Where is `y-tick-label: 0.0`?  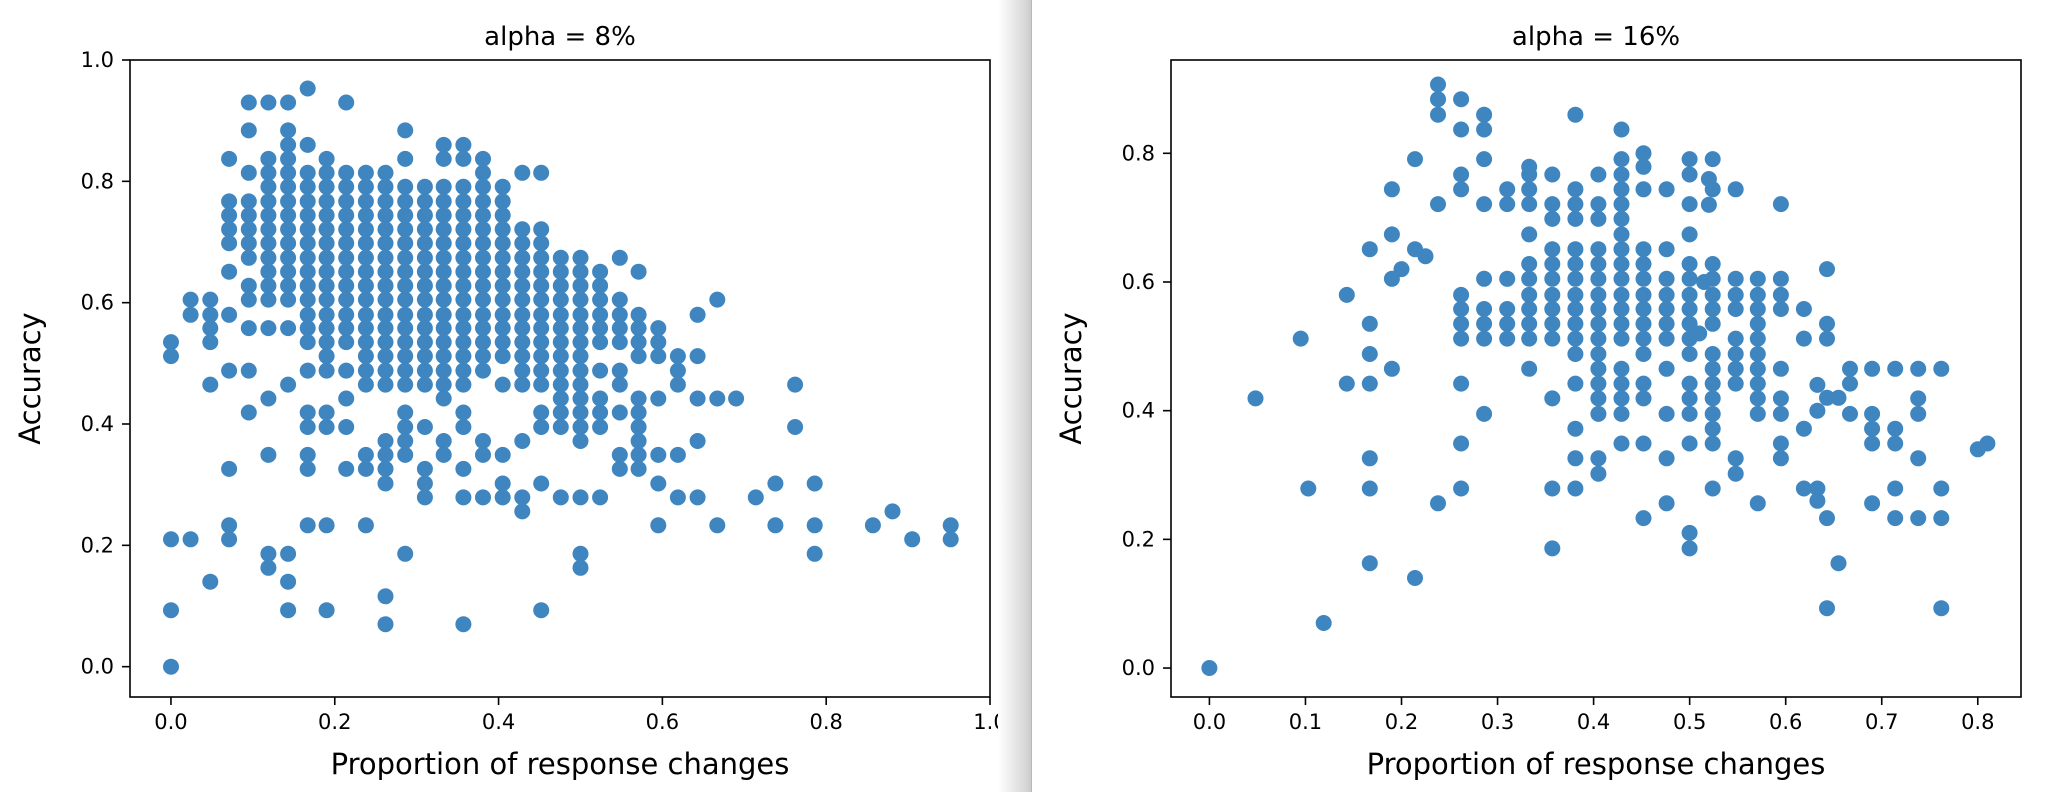
y-tick-label: 0.0 is located at coordinates (97, 667).